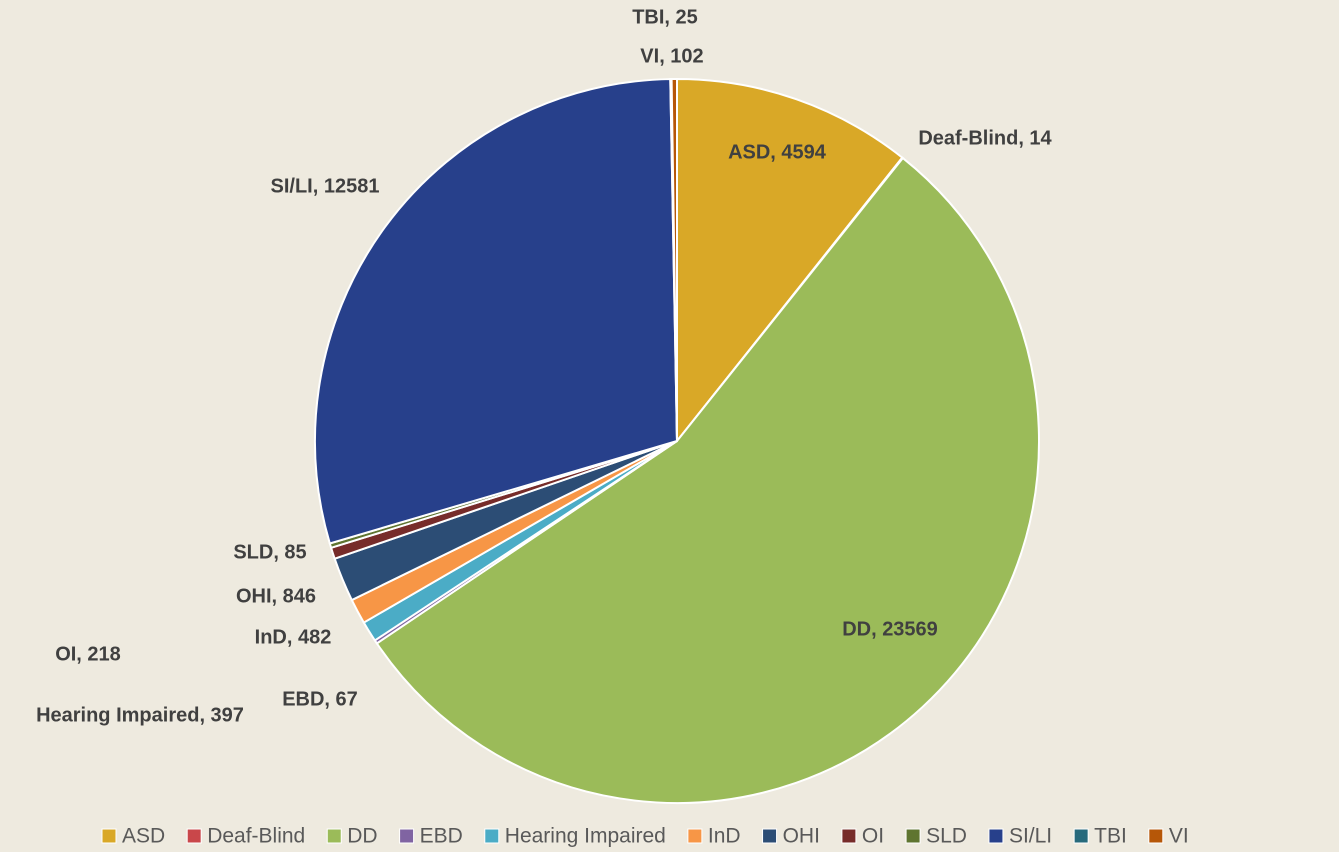 This screenshot has height=852, width=1339. Describe the element at coordinates (946, 836) in the screenshot. I see `legend-label: SLD` at that location.